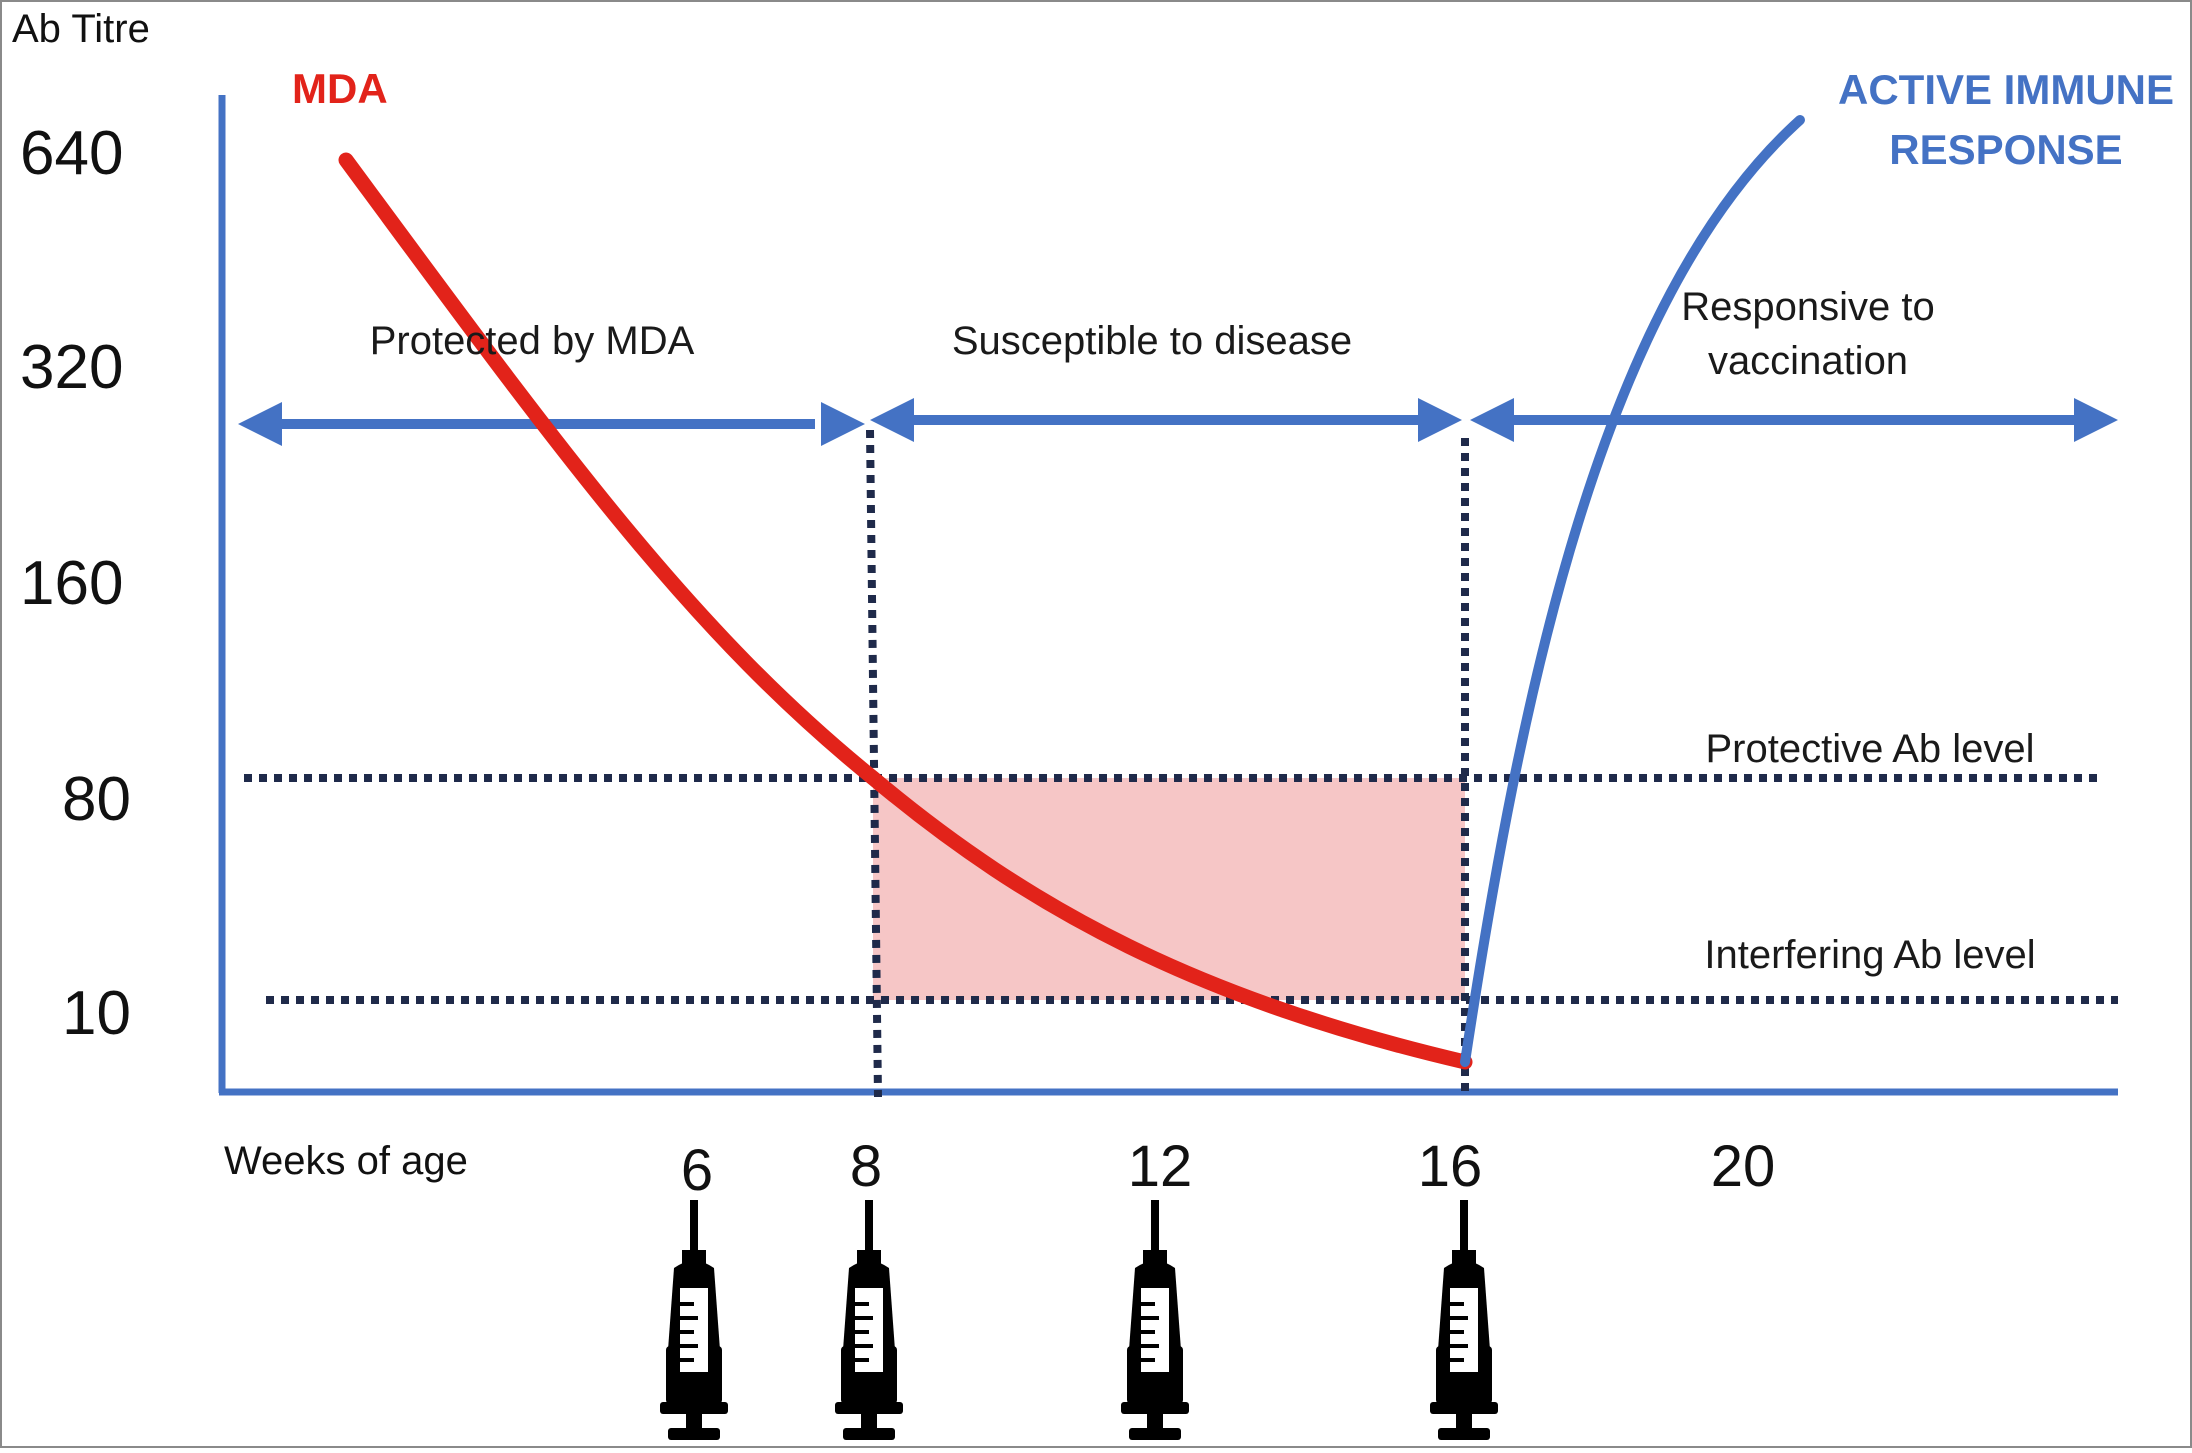 The image size is (2192, 1453). I want to click on x-tick-16: 16, so click(1450, 1166).